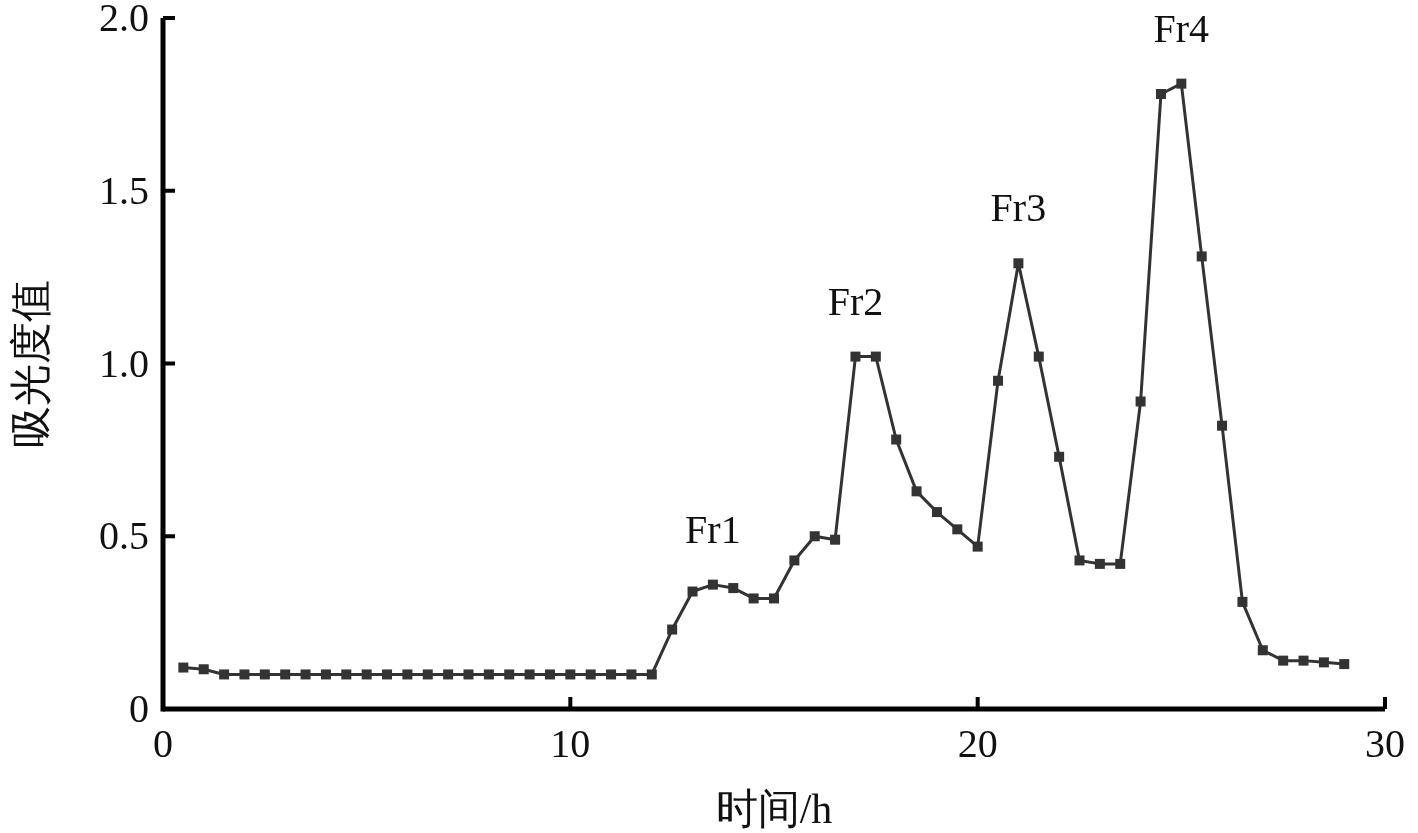 This screenshot has width=1418, height=833. What do you see at coordinates (139, 708) in the screenshot?
I see `y-tick-label: 0` at bounding box center [139, 708].